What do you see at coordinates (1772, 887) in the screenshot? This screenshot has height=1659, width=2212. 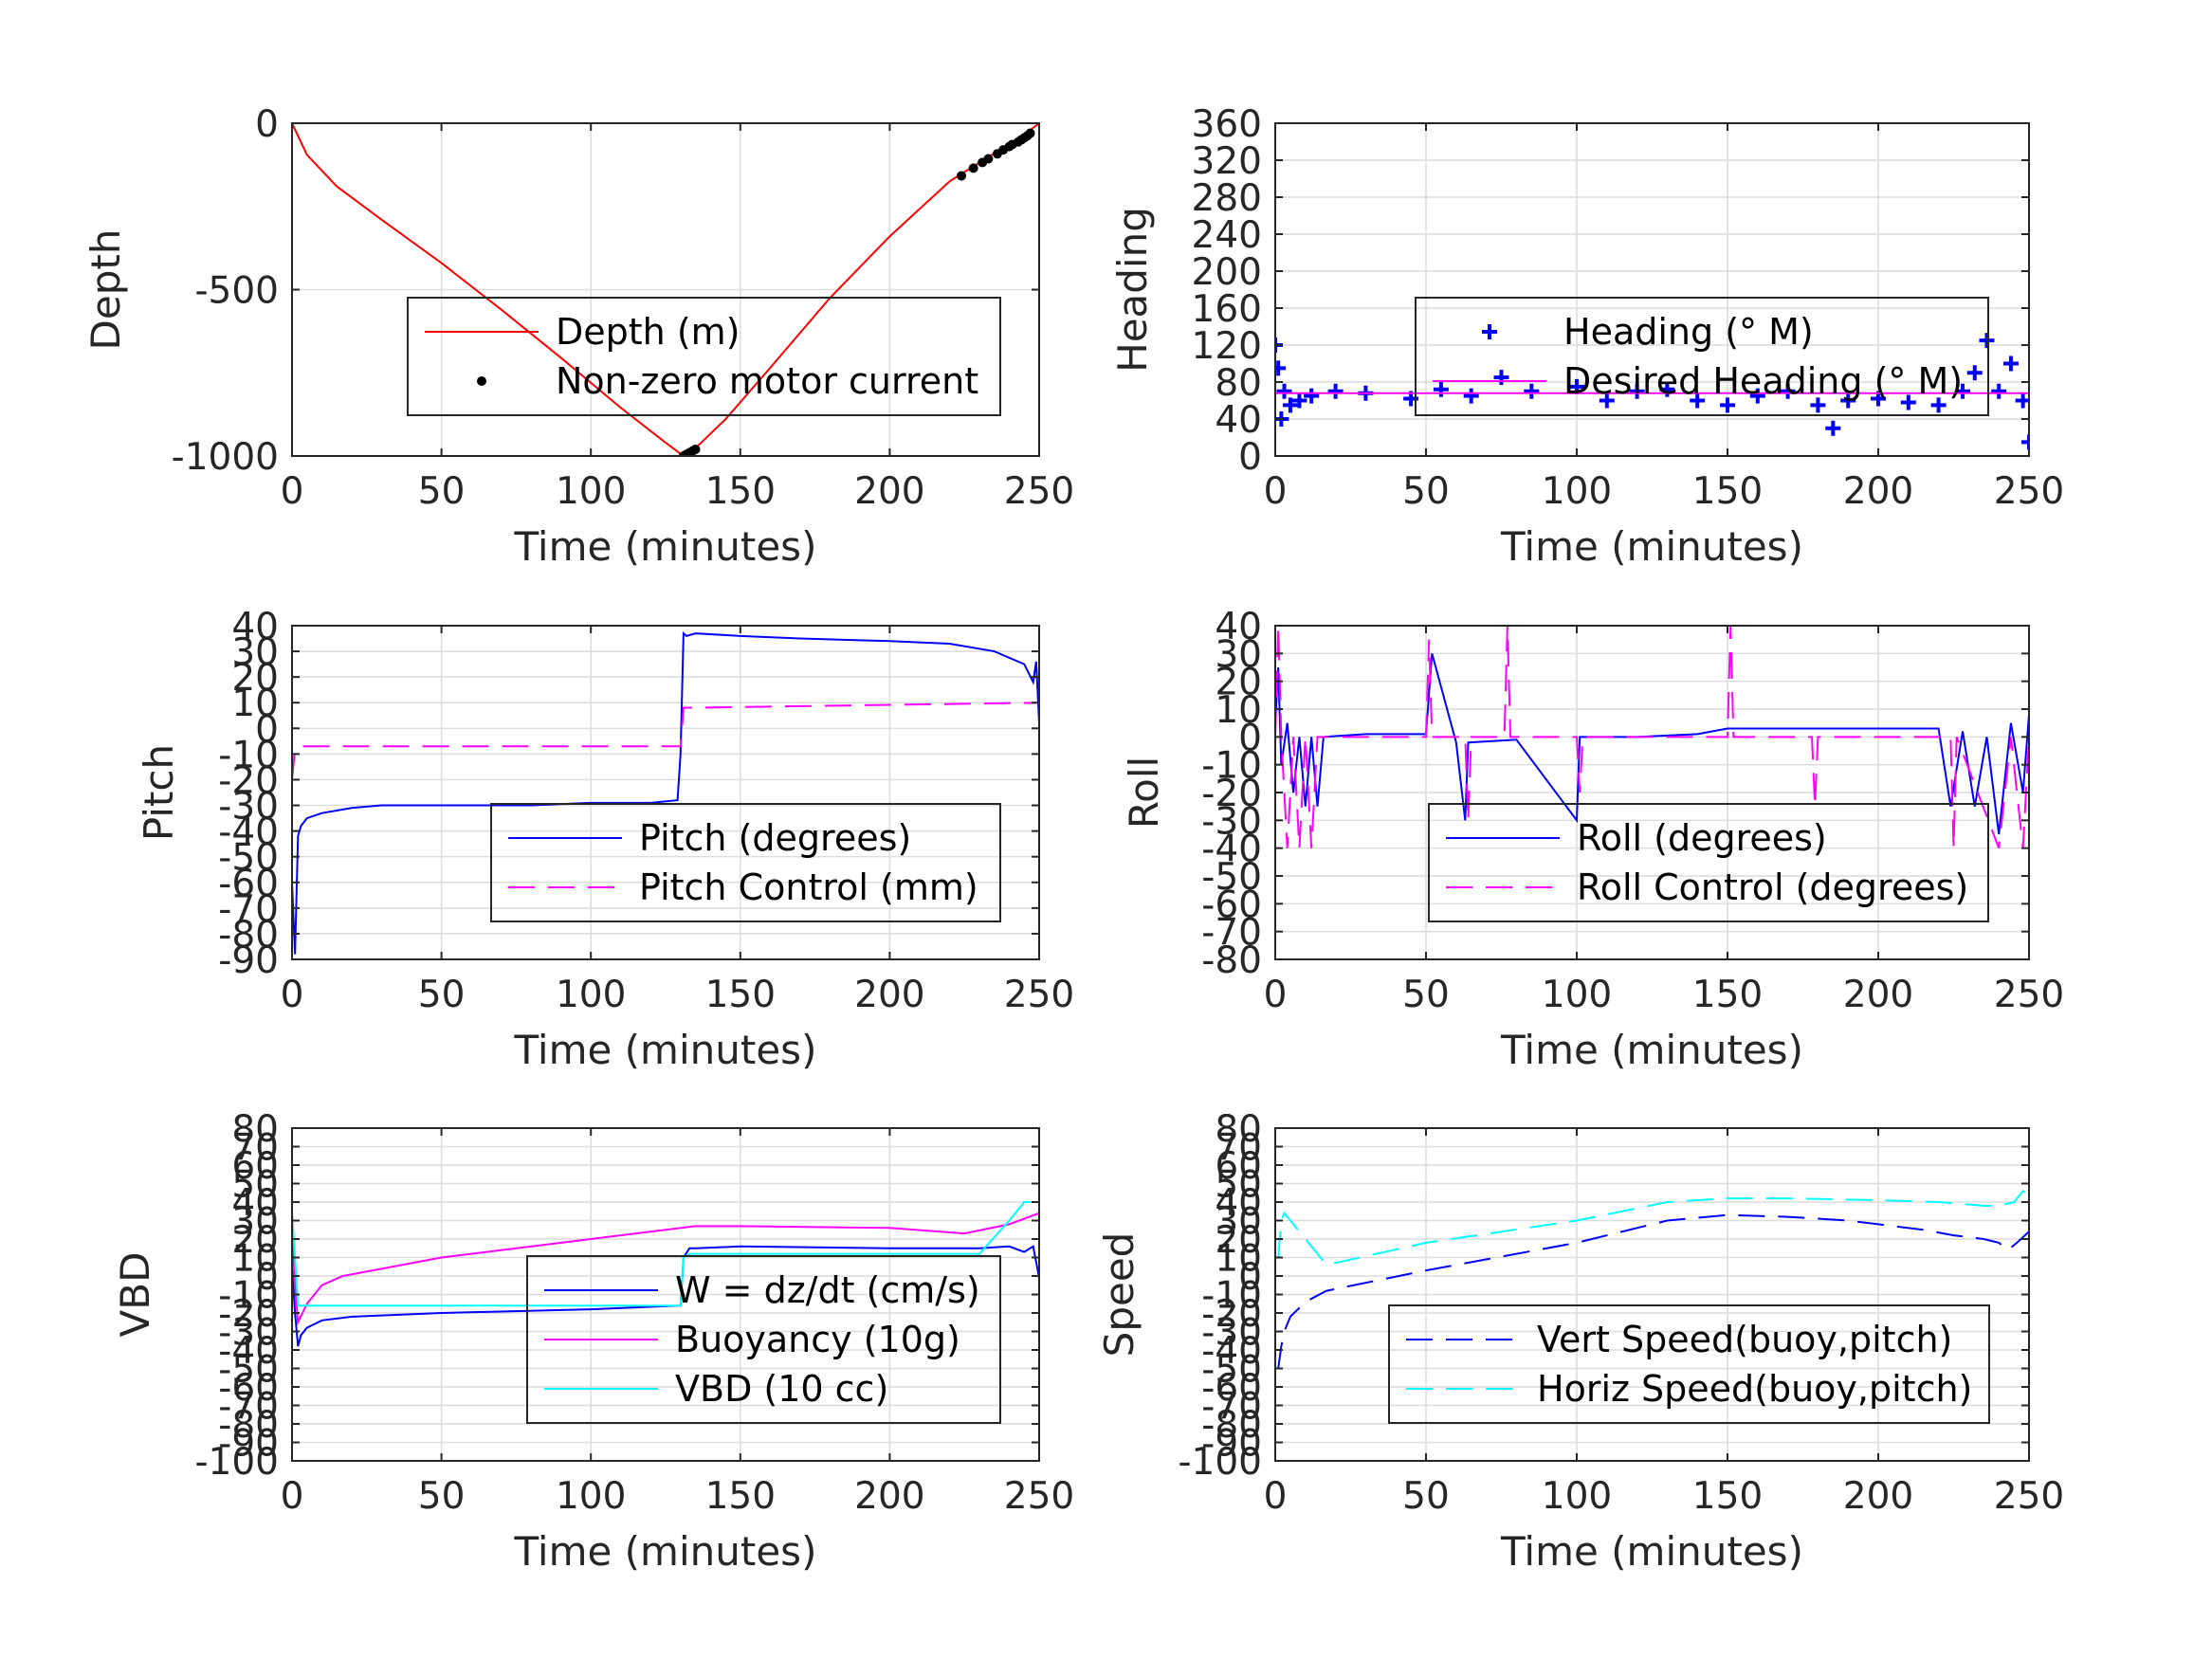 I see `legend-label: Roll Control (degrees)` at bounding box center [1772, 887].